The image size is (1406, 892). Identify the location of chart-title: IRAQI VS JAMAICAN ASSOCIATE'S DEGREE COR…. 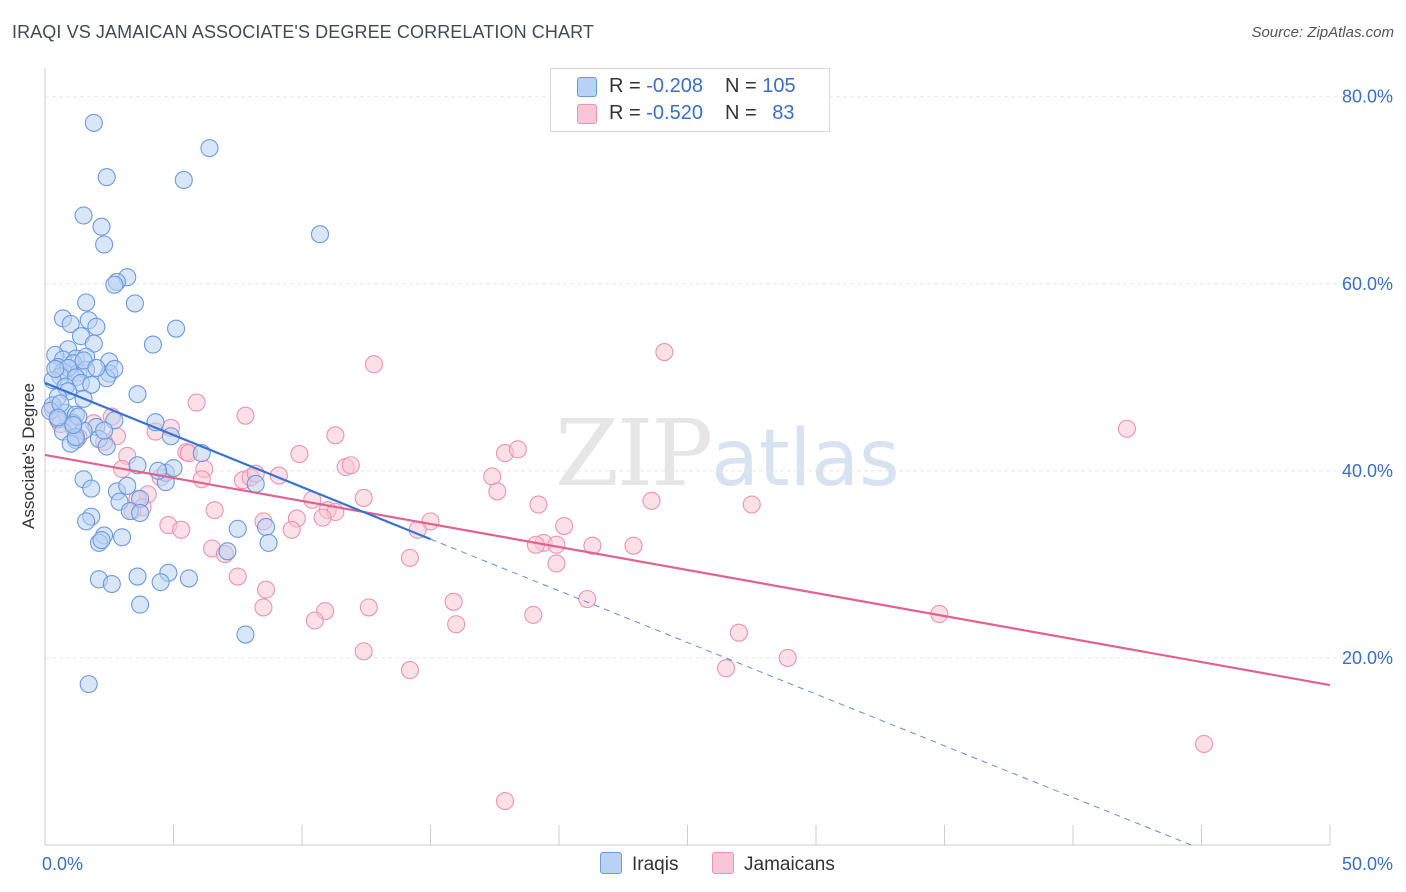
(303, 32).